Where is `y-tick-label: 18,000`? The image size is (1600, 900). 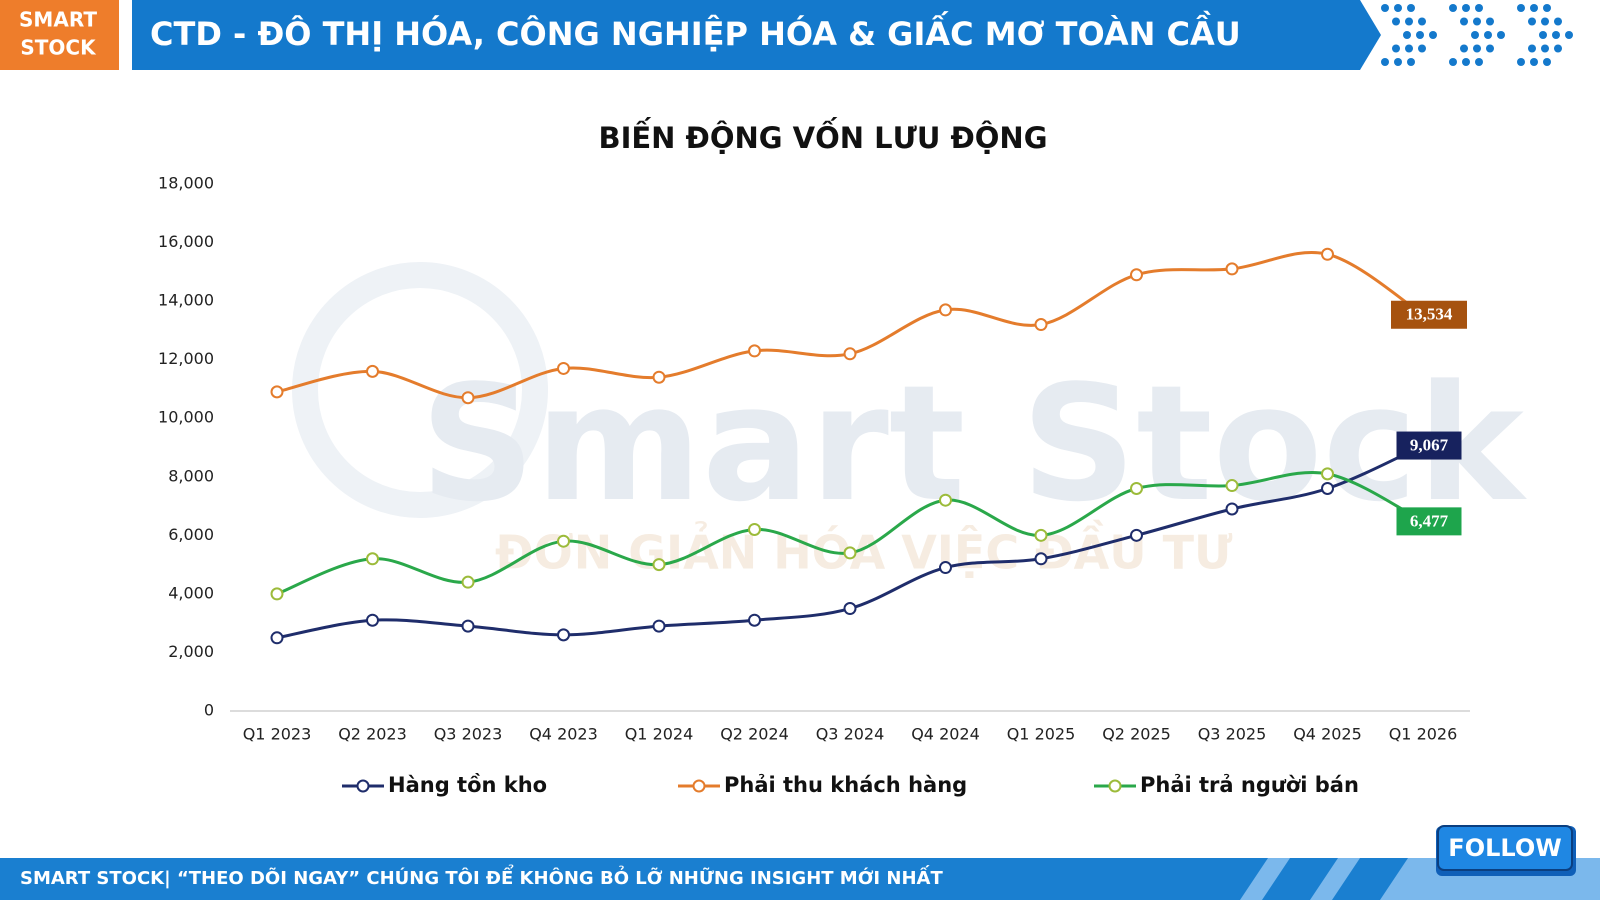 y-tick-label: 18,000 is located at coordinates (186, 183).